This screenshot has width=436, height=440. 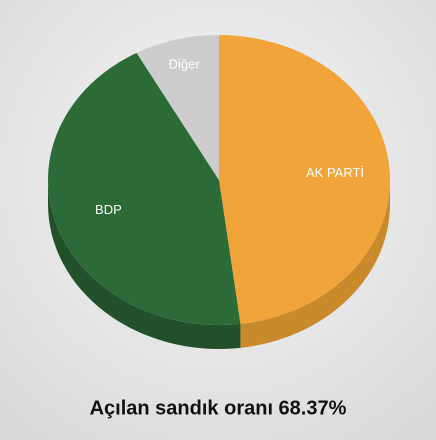 What do you see at coordinates (335, 172) in the screenshot?
I see `slice-label: AK PARTİ` at bounding box center [335, 172].